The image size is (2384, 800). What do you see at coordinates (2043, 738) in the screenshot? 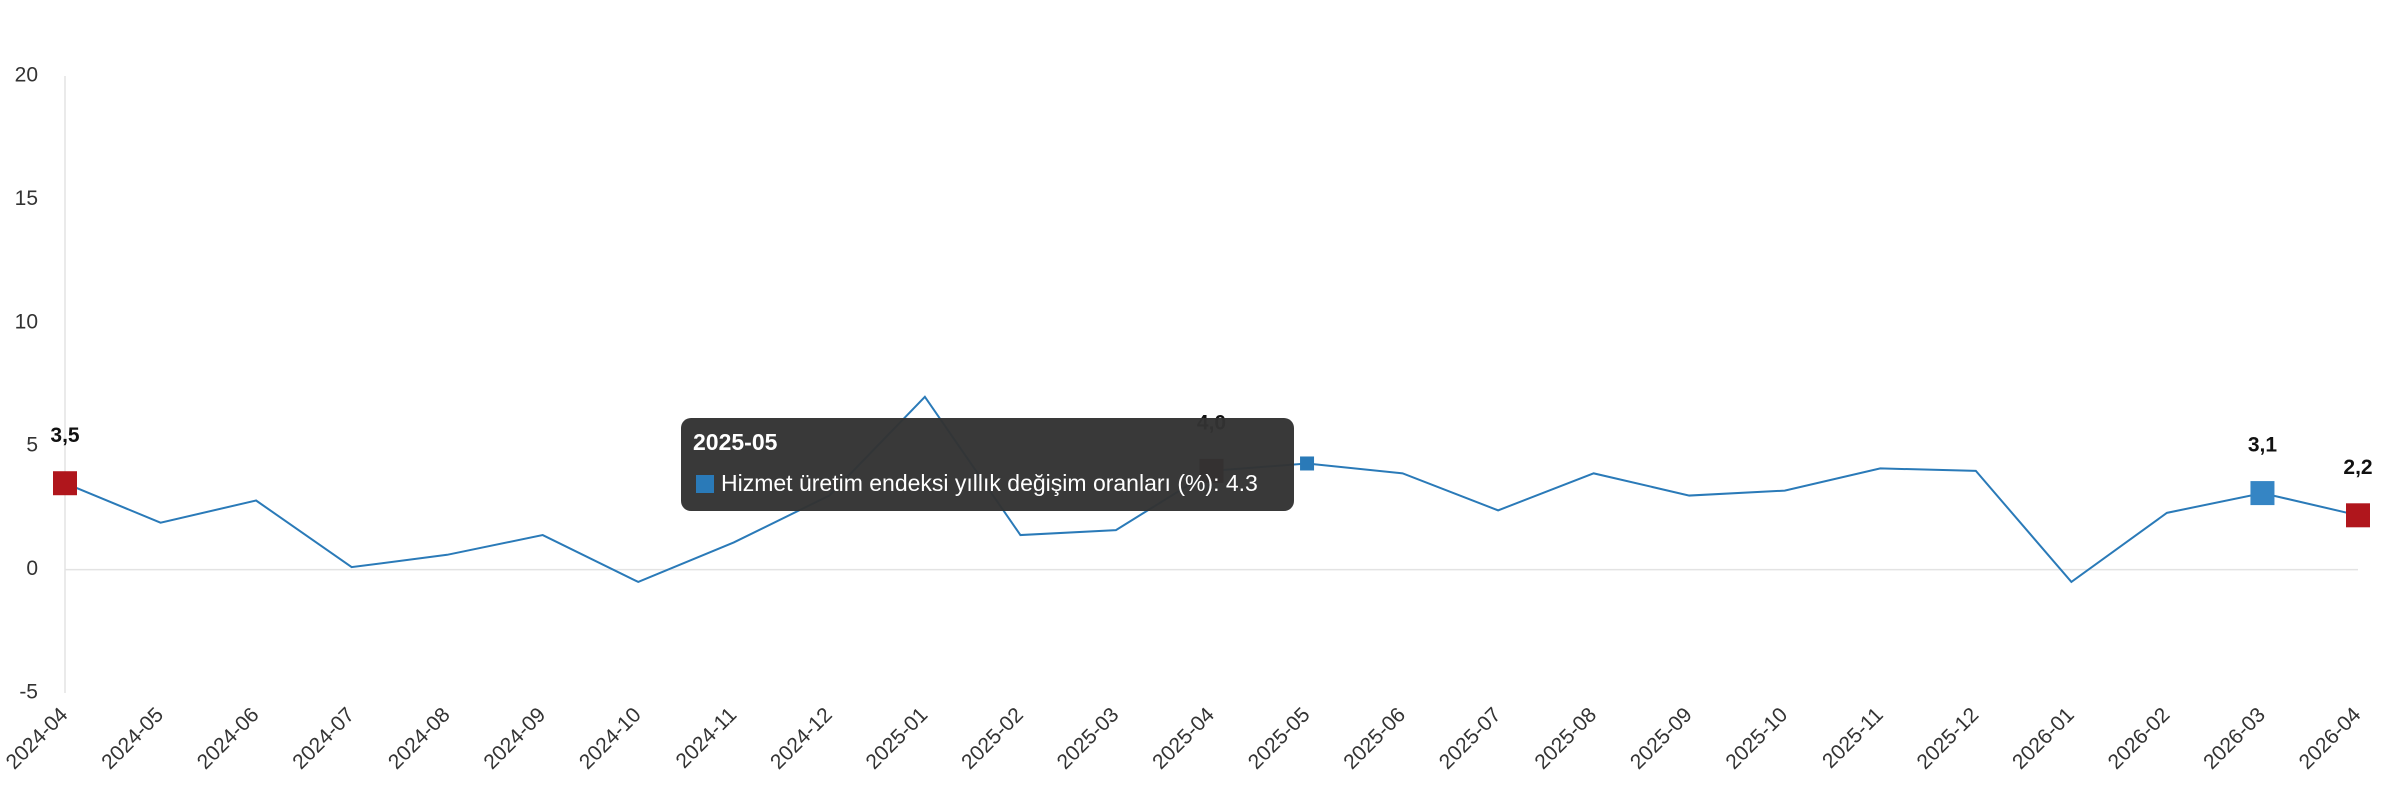
I see `x-tick-label: 2026-01` at bounding box center [2043, 738].